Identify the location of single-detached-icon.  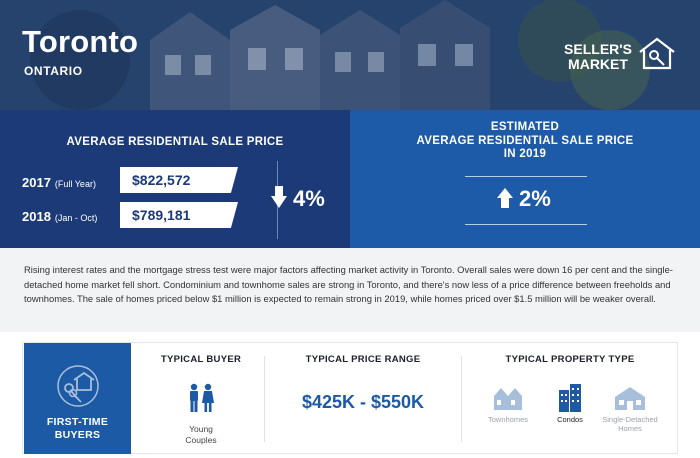
(630, 398).